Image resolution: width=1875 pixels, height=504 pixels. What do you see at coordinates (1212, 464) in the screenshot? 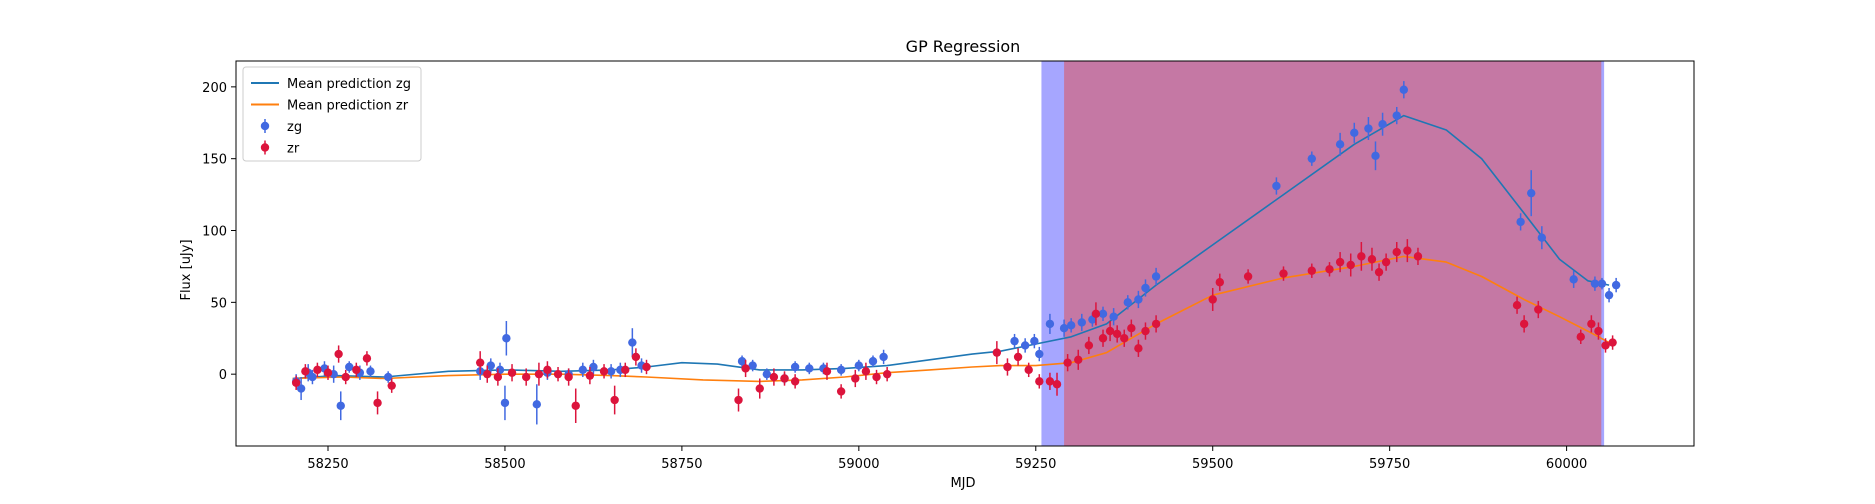
I see `x-tick-label: 59500` at bounding box center [1212, 464].